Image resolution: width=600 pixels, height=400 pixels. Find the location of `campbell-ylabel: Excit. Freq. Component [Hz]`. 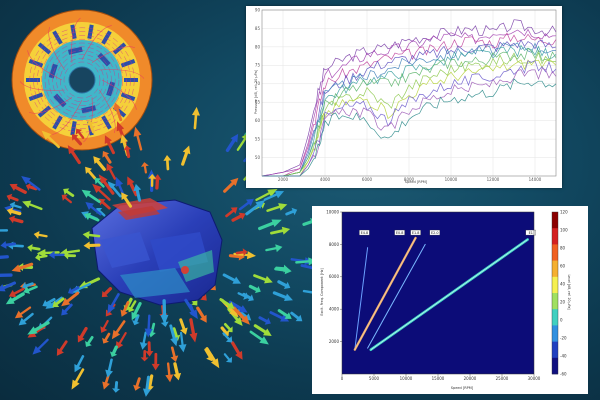

campbell-ylabel: Excit. Freq. Component [Hz] is located at coordinates (322, 292).